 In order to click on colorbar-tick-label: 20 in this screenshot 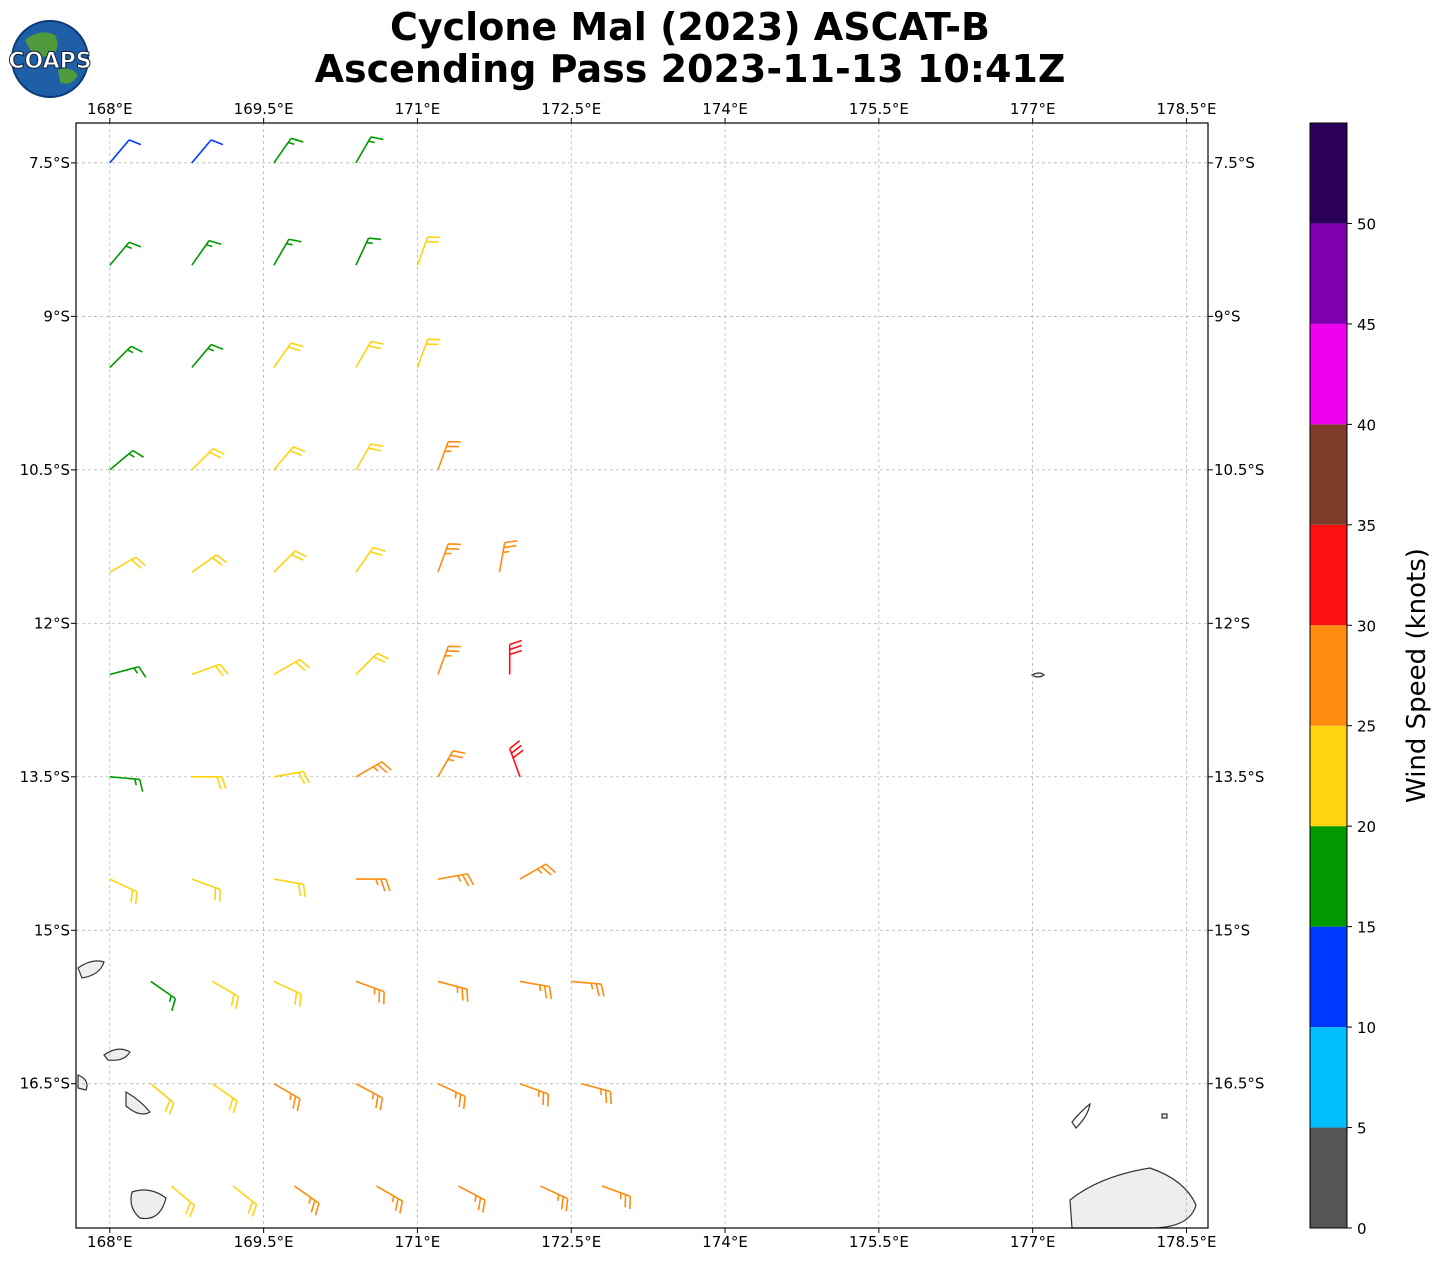, I will do `click(1366, 827)`.